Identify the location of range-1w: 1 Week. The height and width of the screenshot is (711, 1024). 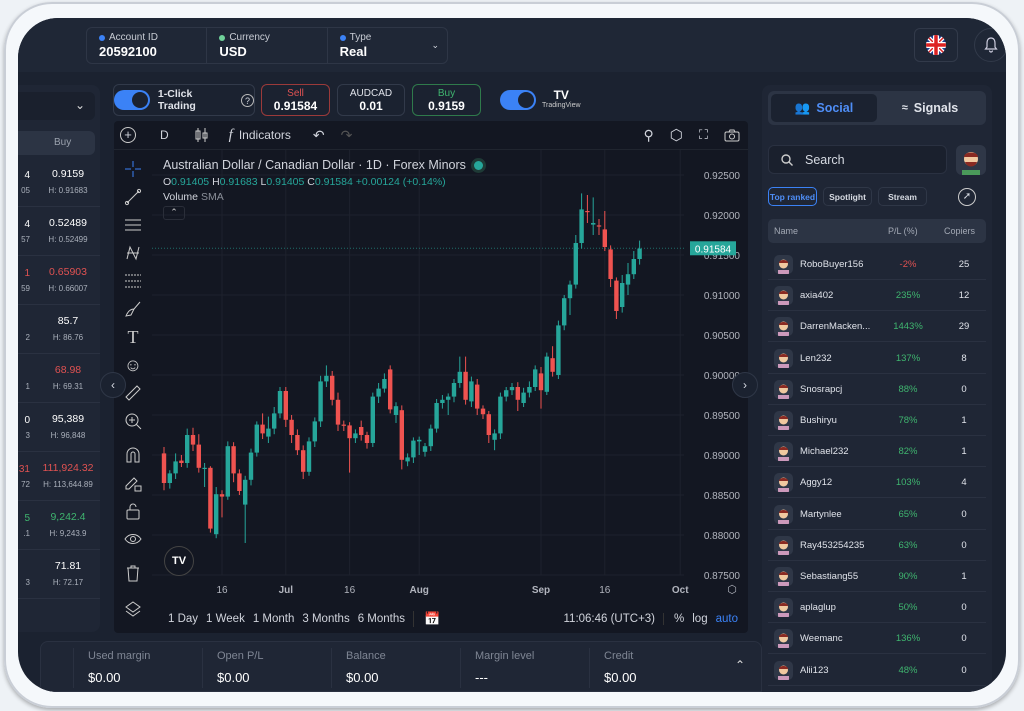
(225, 619).